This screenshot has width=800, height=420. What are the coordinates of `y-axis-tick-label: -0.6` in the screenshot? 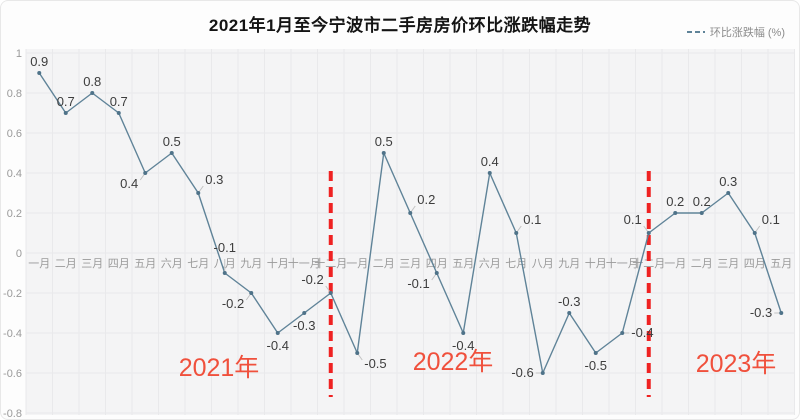 It's located at (12, 374).